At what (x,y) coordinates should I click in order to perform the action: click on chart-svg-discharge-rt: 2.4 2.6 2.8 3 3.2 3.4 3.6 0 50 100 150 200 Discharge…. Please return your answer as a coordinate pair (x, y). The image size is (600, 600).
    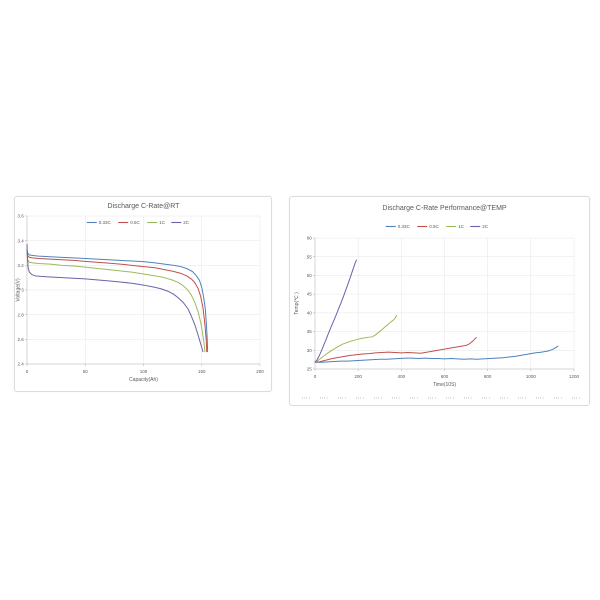
    Looking at the image, I should click on (140, 293).